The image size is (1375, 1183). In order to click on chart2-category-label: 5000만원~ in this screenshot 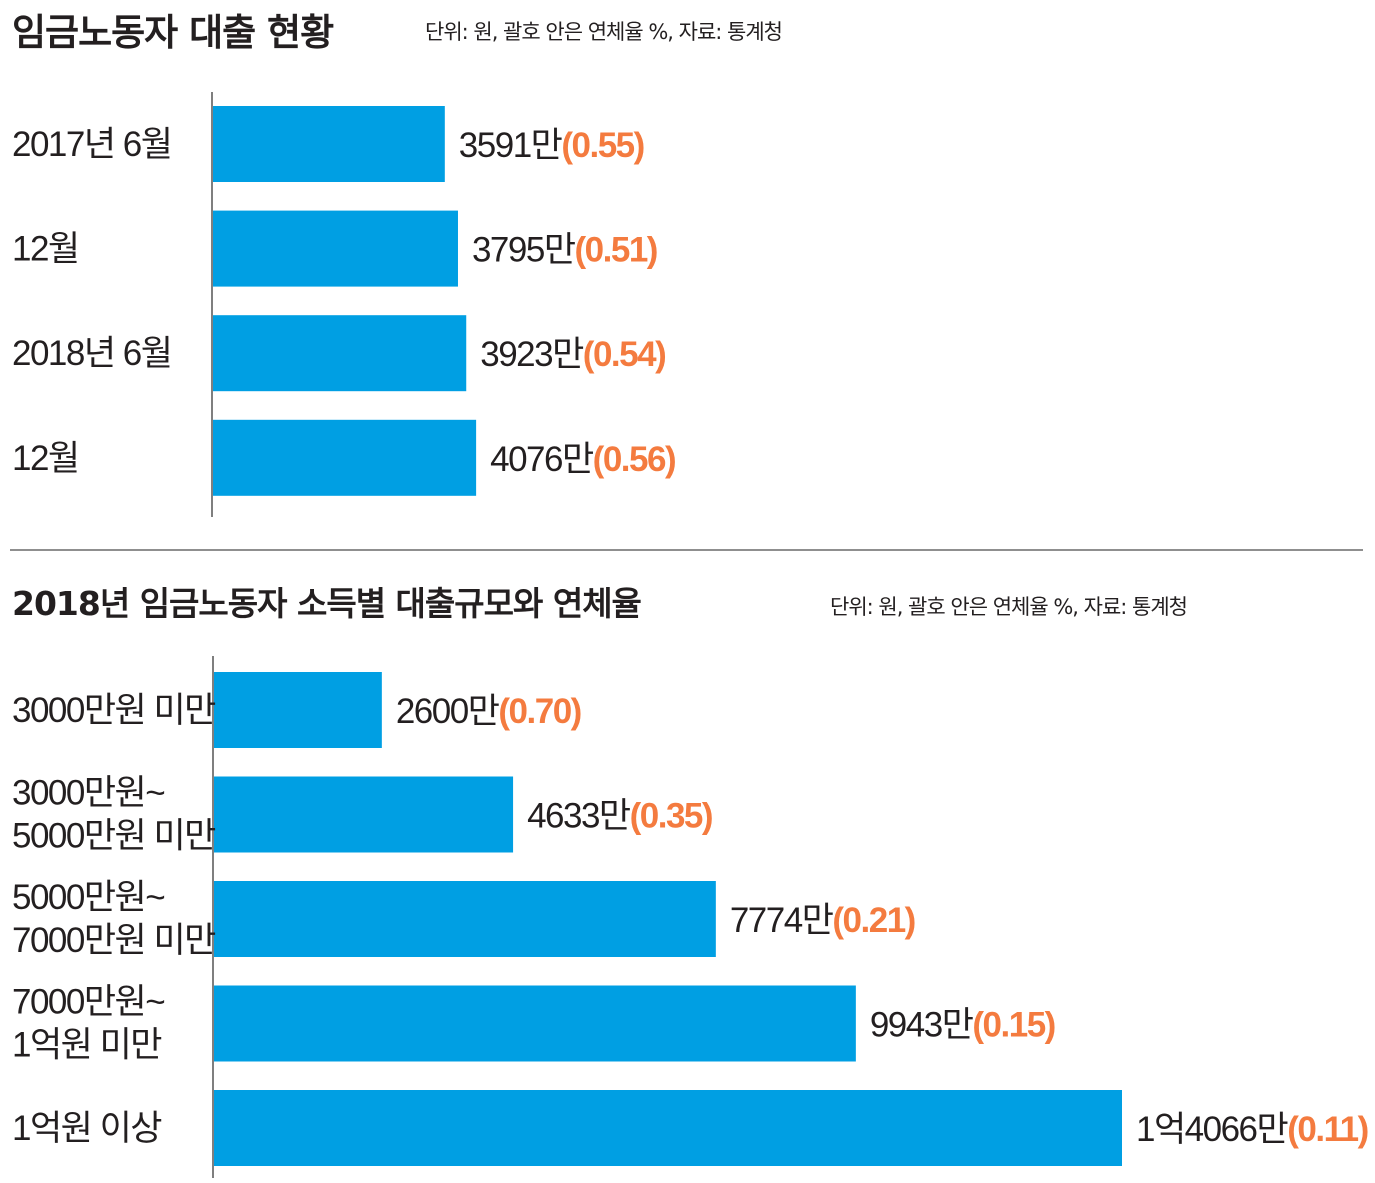, I will do `click(88, 897)`.